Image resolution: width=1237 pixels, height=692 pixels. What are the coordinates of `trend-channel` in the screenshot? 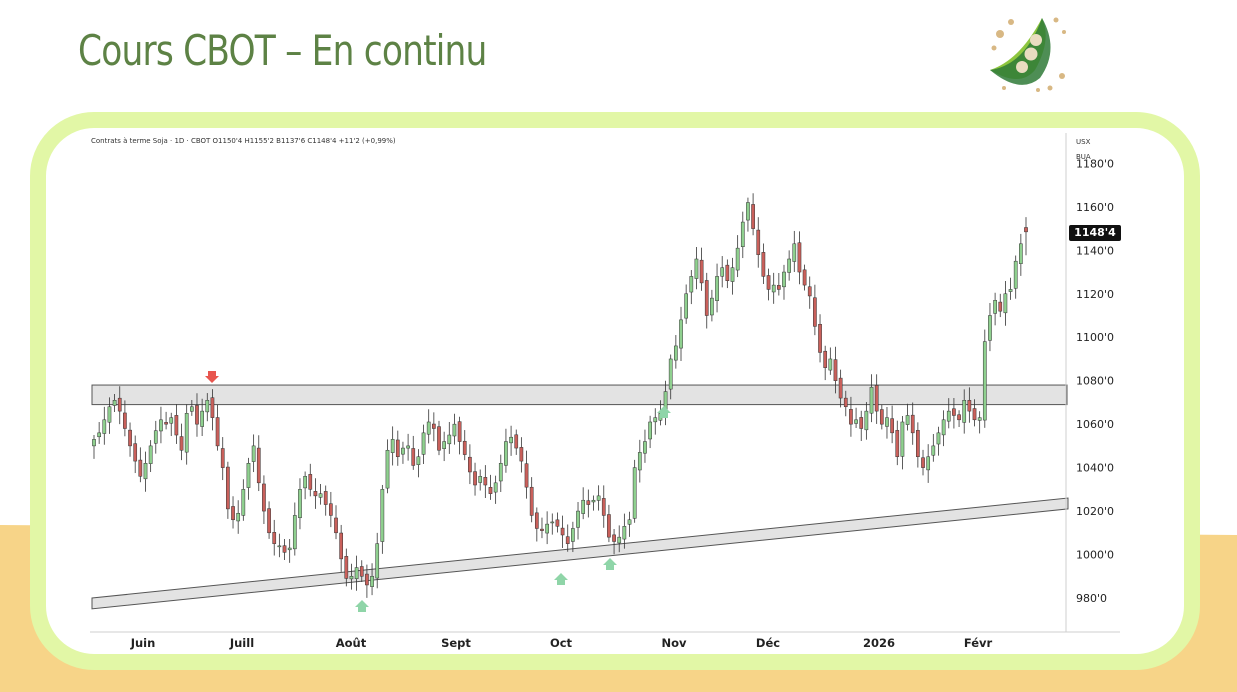 It's located at (580, 553).